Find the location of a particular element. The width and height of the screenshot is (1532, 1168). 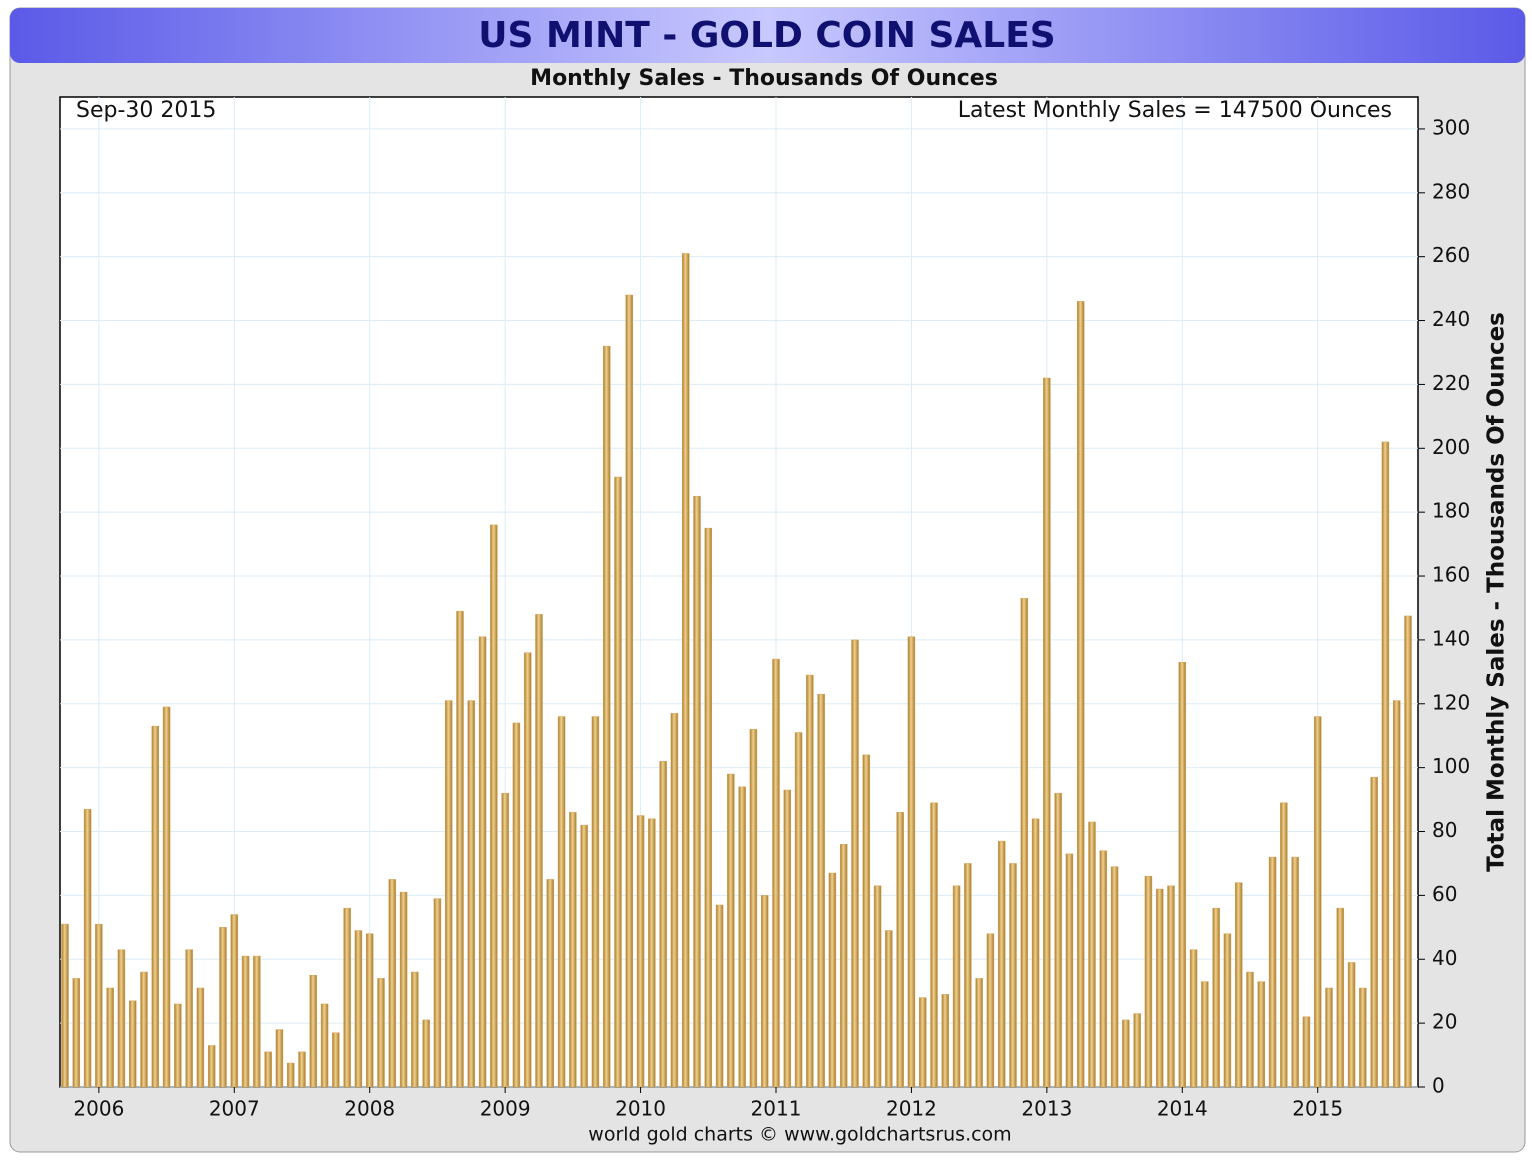

date-label: Sep-30 2015 is located at coordinates (146, 110).